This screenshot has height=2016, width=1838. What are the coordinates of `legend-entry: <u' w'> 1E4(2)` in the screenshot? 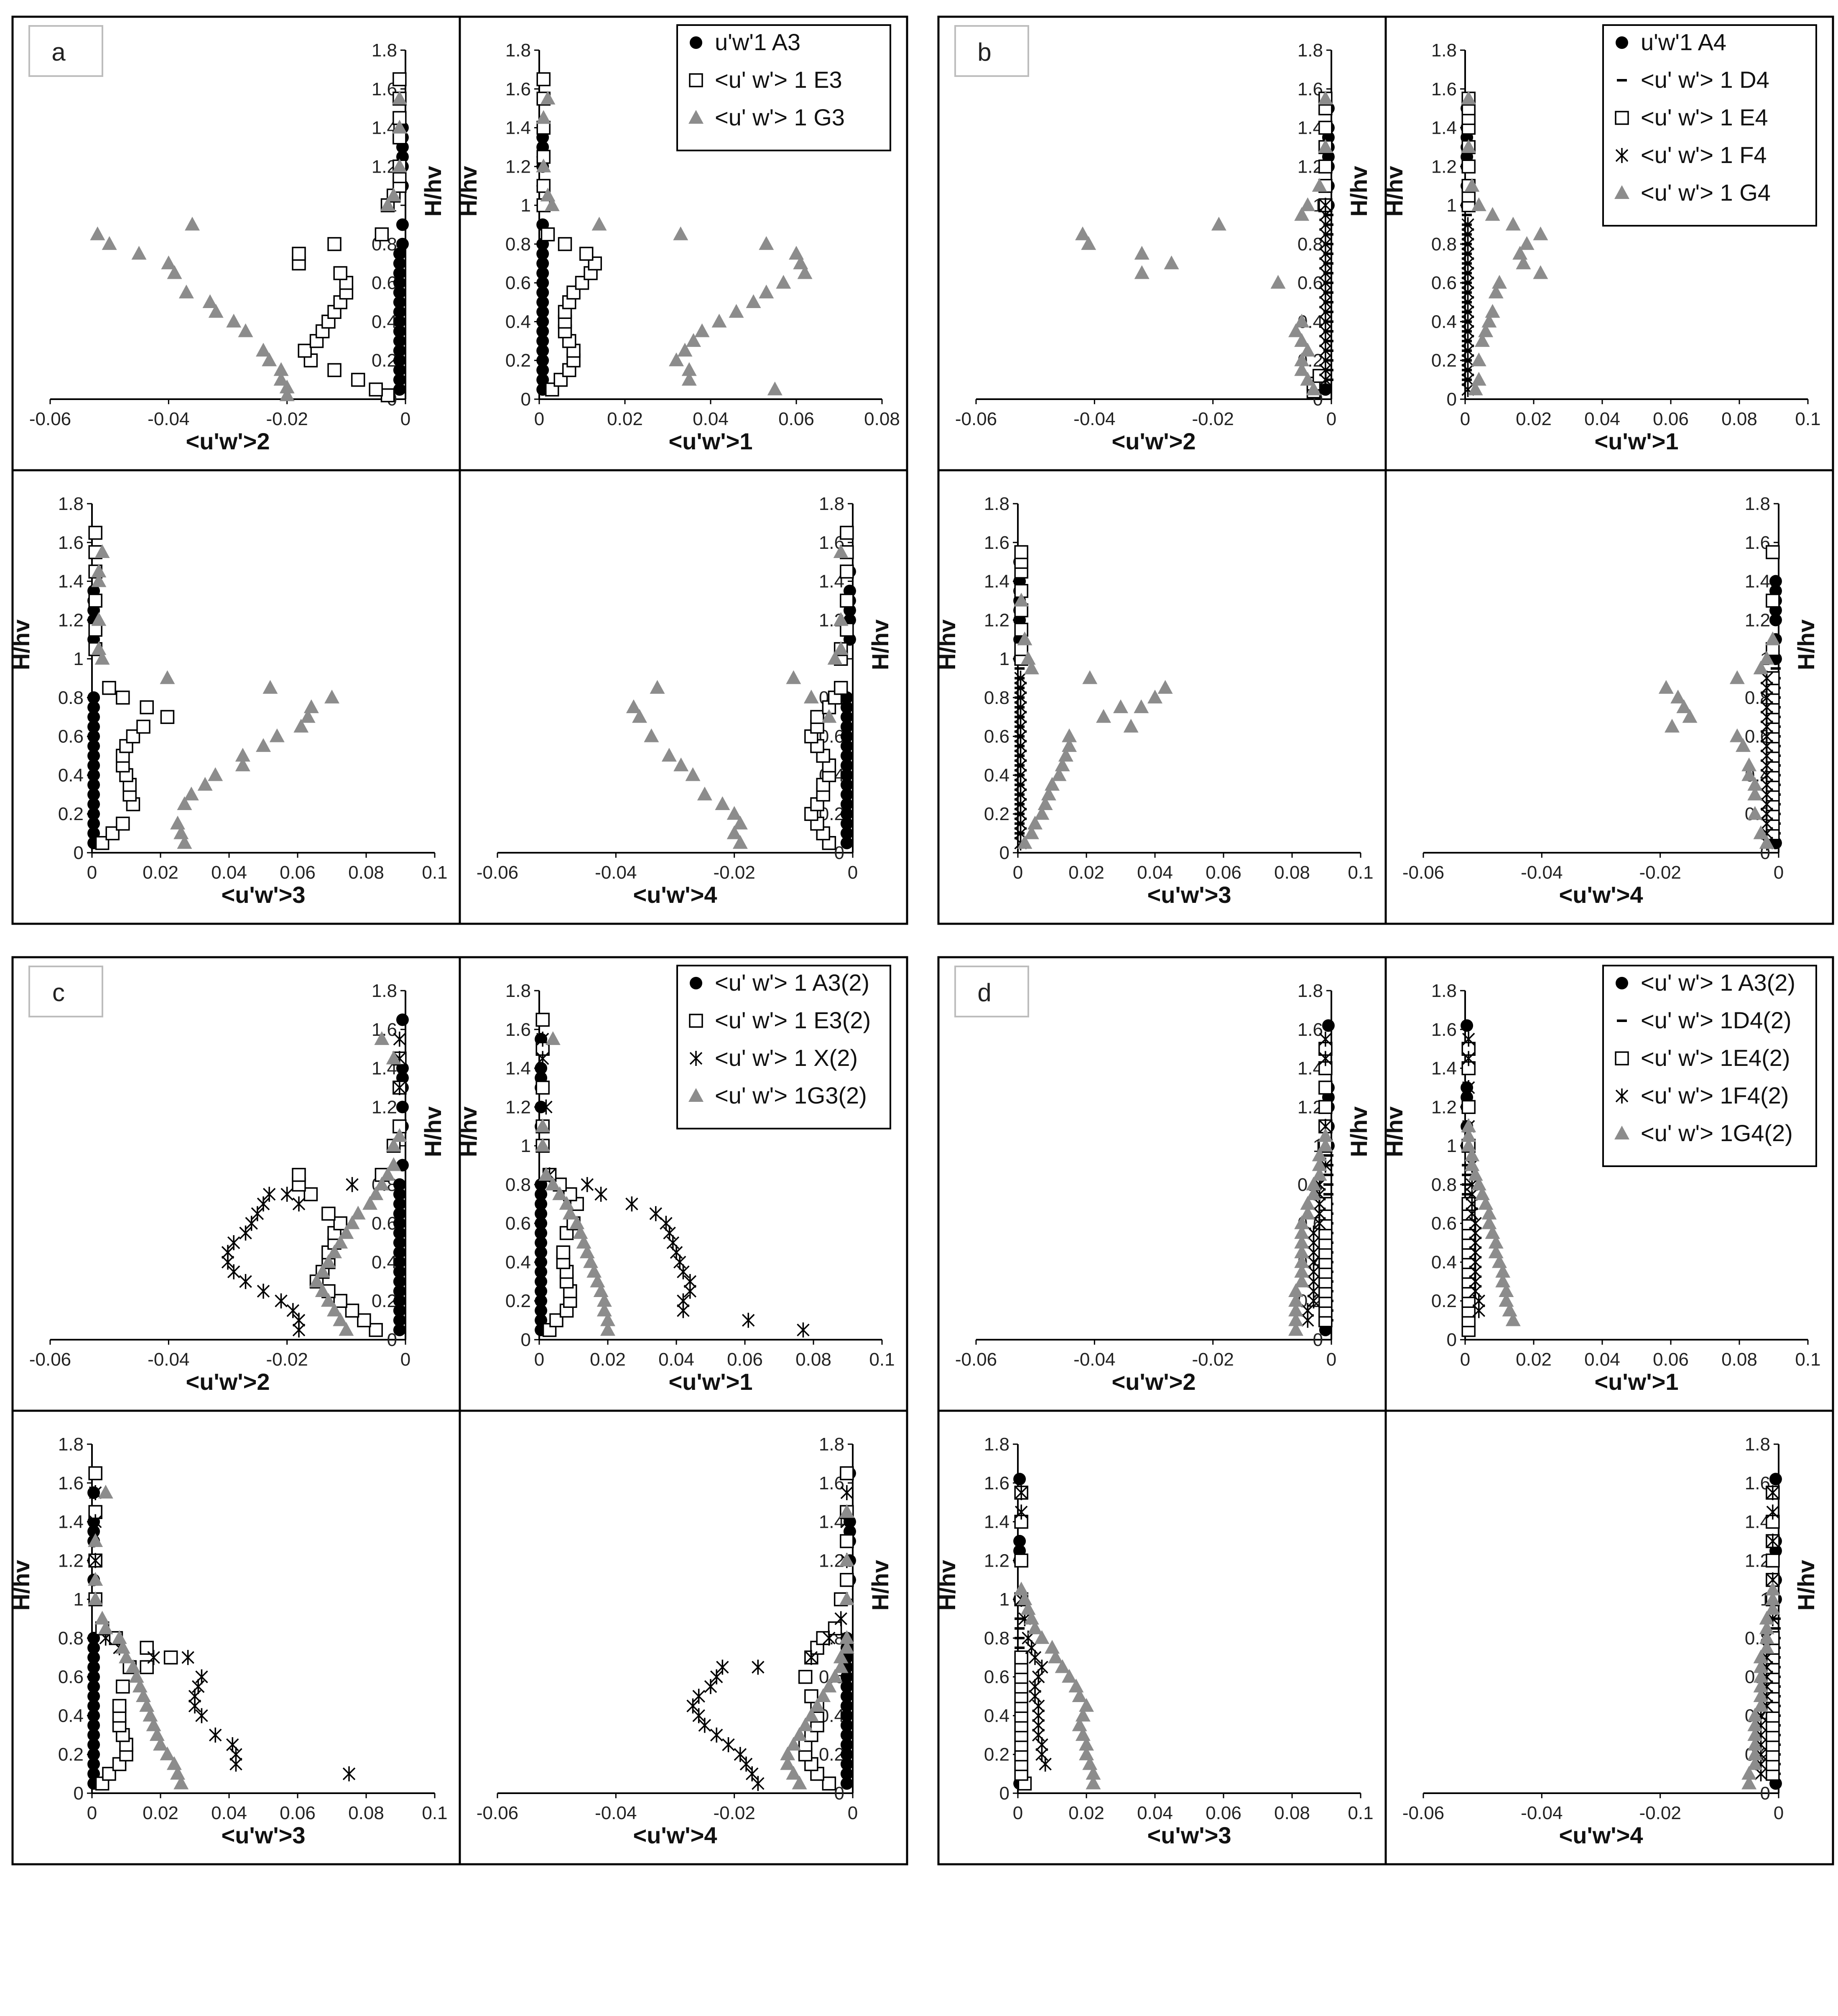 It's located at (1715, 1058).